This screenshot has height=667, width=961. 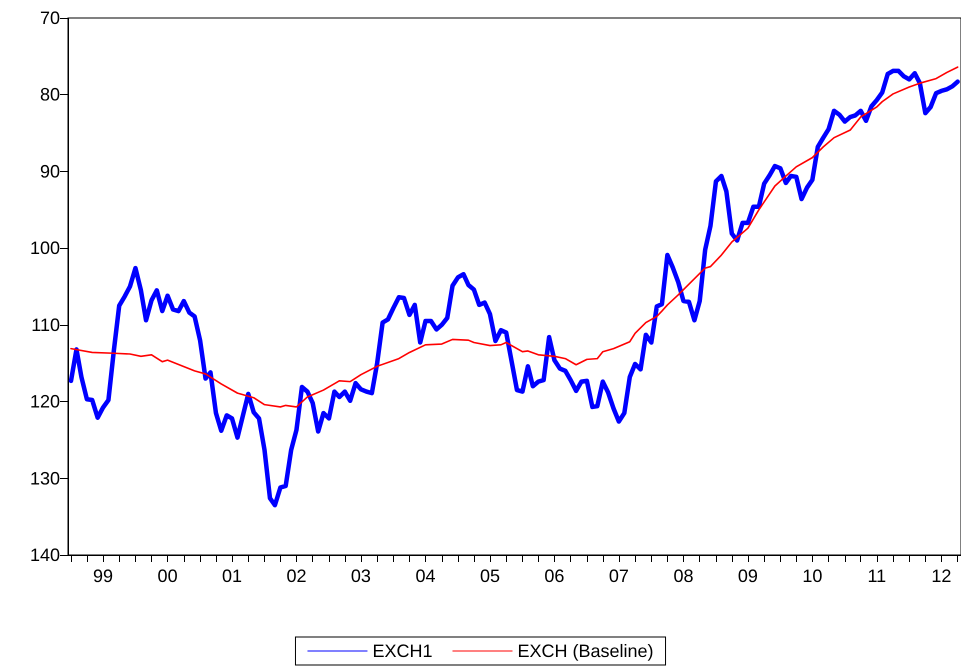 I want to click on x-tick-label: 05, so click(x=490, y=576).